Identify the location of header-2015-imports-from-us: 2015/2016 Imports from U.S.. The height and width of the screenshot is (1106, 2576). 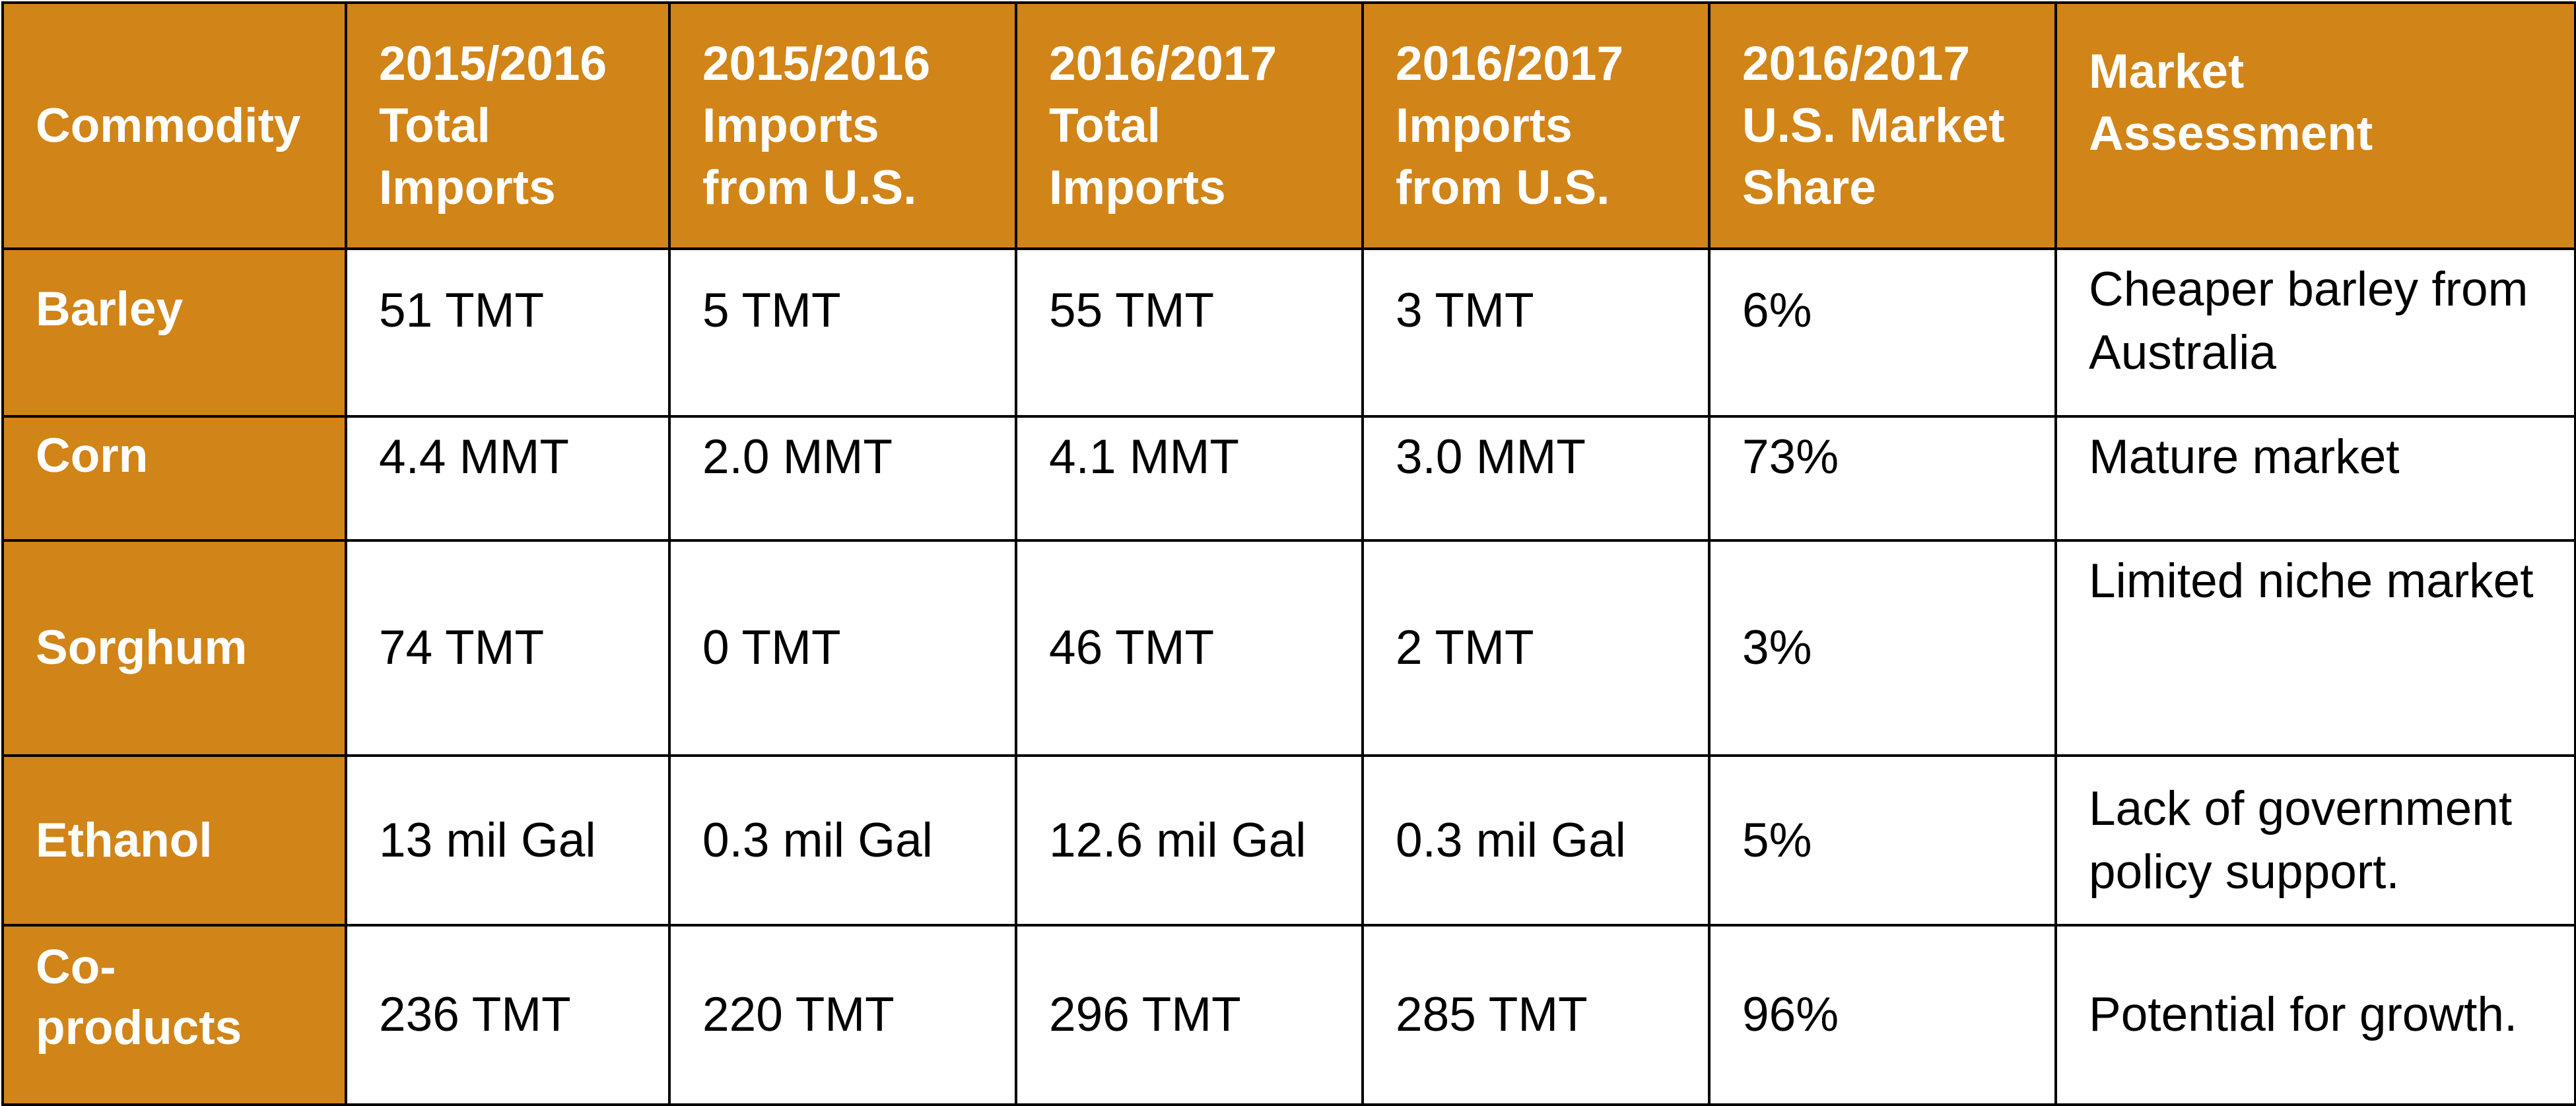
(842, 126).